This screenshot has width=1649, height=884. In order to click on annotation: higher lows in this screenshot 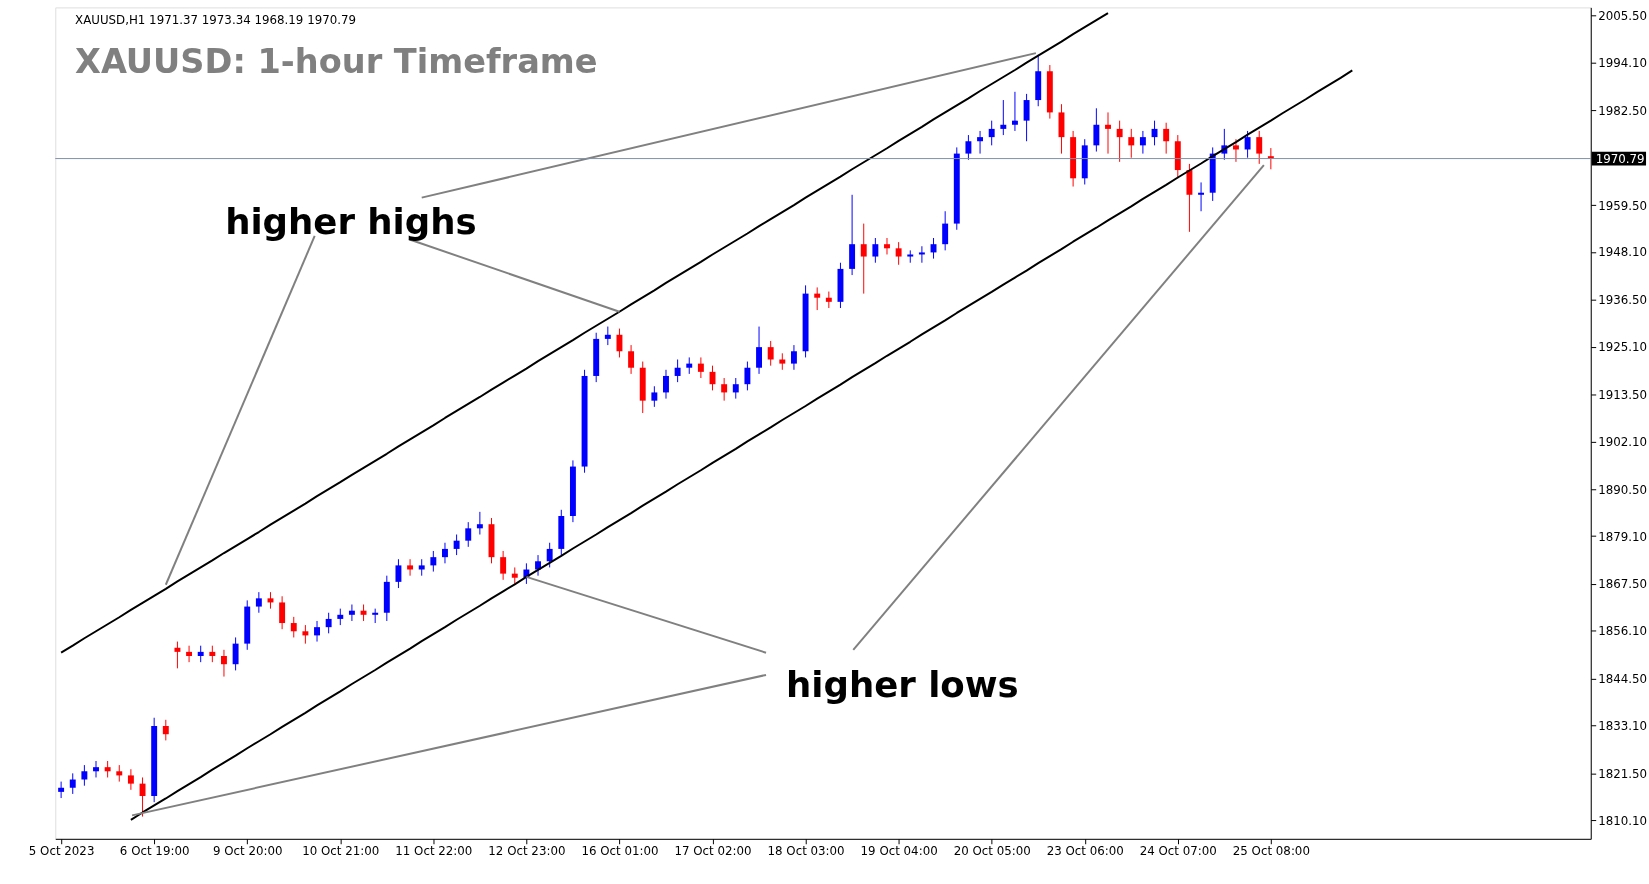, I will do `click(902, 684)`.